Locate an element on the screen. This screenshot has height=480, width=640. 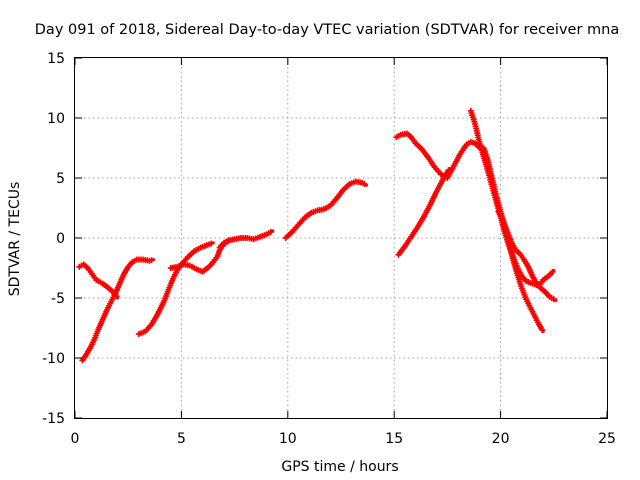
x-tick-label-0: 0 is located at coordinates (75, 439).